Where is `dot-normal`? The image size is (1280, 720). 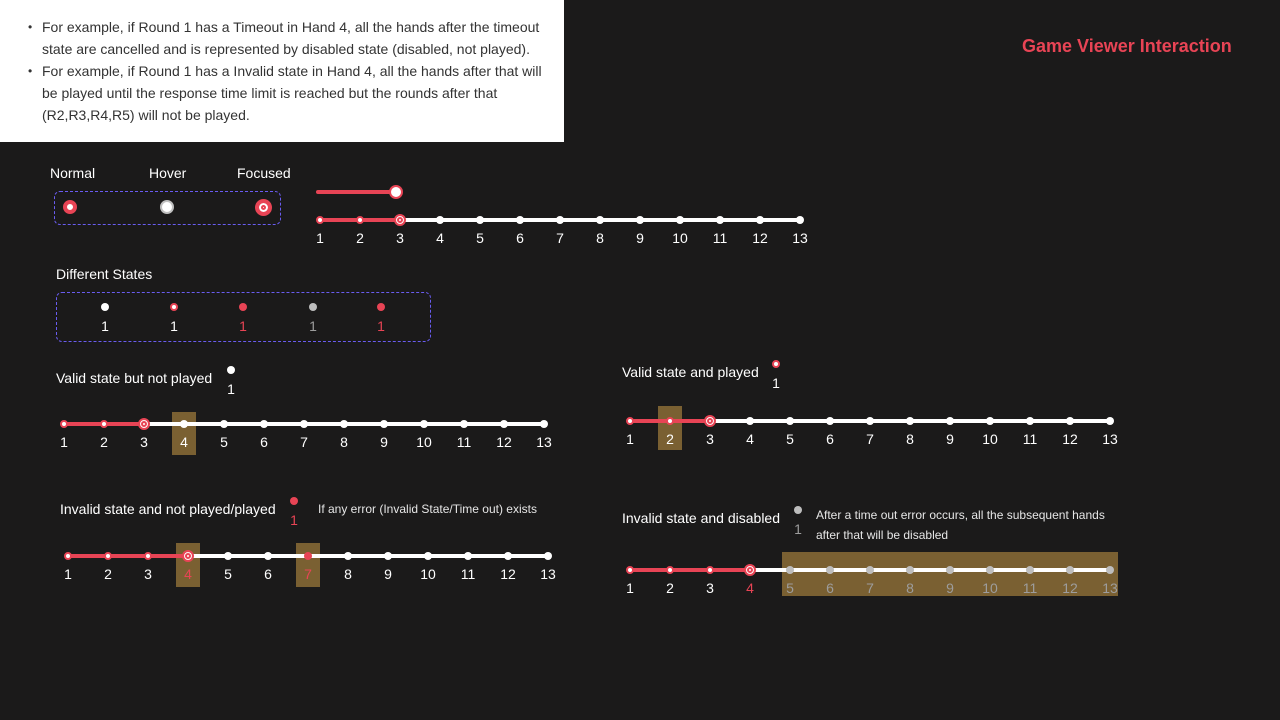 dot-normal is located at coordinates (70, 207).